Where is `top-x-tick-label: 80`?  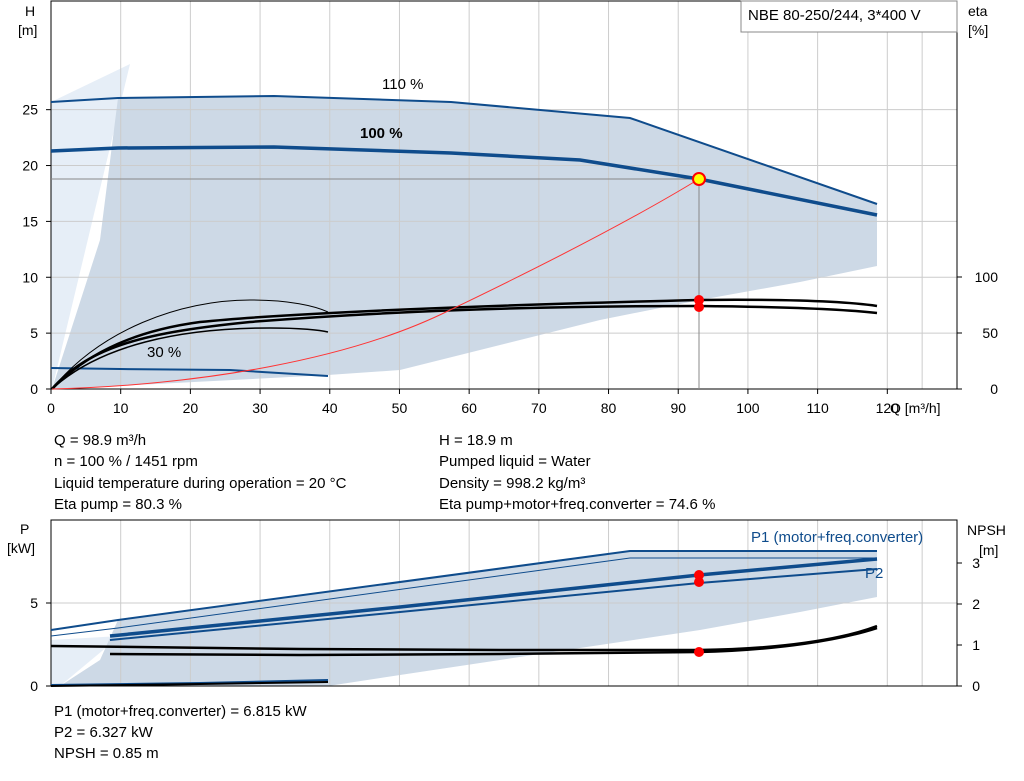
top-x-tick-label: 80 is located at coordinates (609, 408).